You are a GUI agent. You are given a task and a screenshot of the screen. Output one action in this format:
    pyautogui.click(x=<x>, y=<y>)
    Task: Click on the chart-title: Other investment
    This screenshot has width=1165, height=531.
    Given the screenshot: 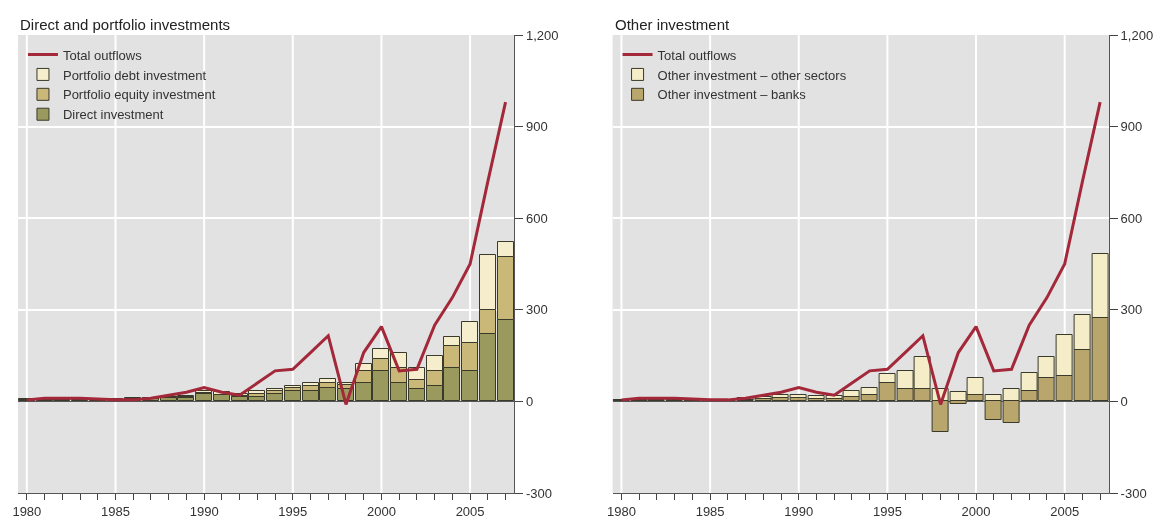 What is the action you would take?
    pyautogui.click(x=673, y=24)
    